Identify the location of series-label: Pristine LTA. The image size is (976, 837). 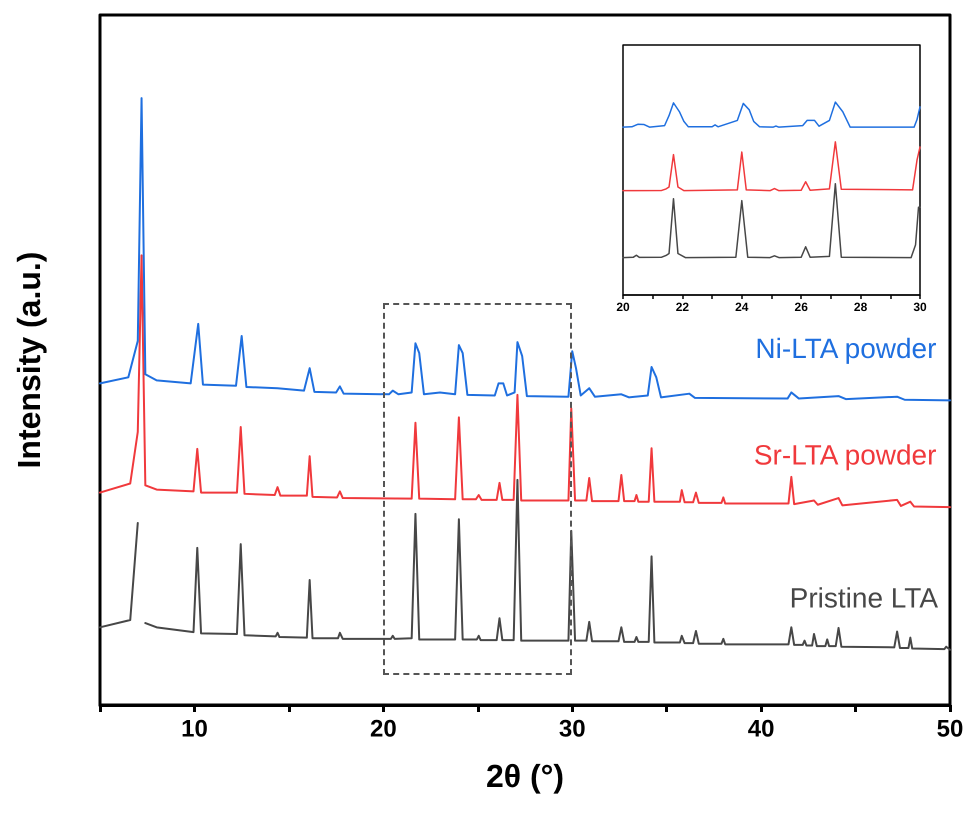
(864, 598).